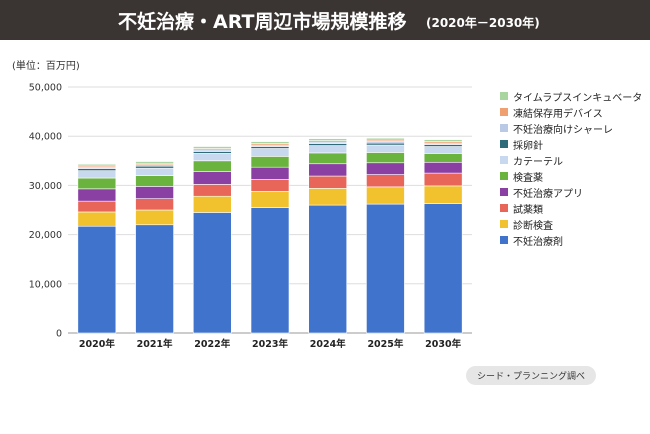 This screenshot has height=434, width=650. What do you see at coordinates (558, 114) in the screenshot?
I see `legend-label: 凍結保存用デバイス` at bounding box center [558, 114].